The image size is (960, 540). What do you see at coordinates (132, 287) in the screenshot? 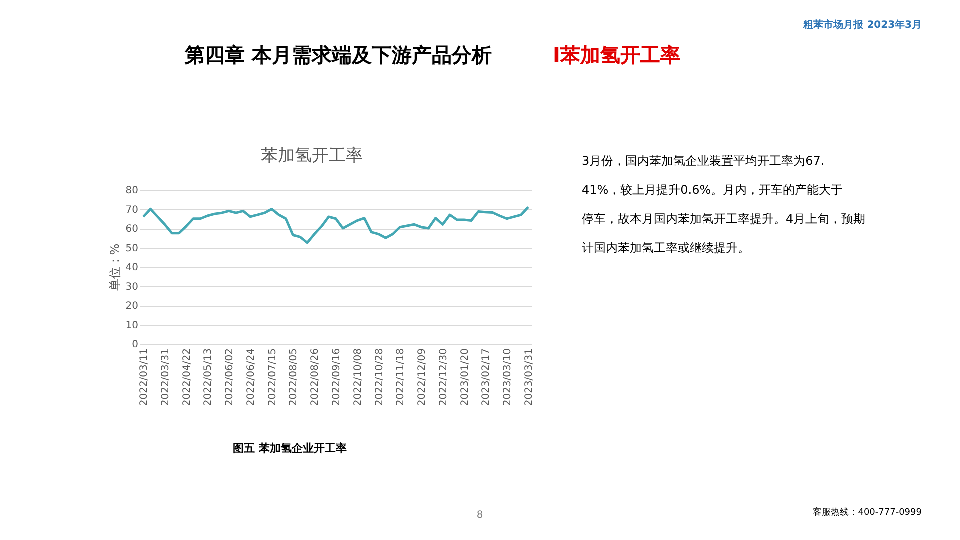
I see `y-tick-label: 30` at bounding box center [132, 287].